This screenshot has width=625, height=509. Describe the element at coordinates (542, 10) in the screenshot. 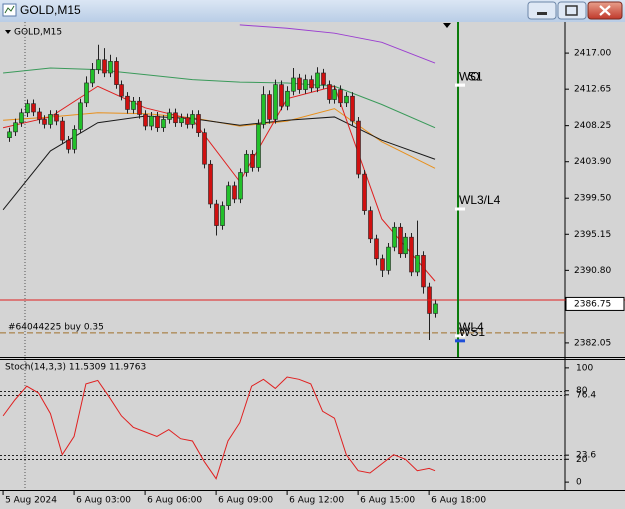

I see `minimize-button` at that location.